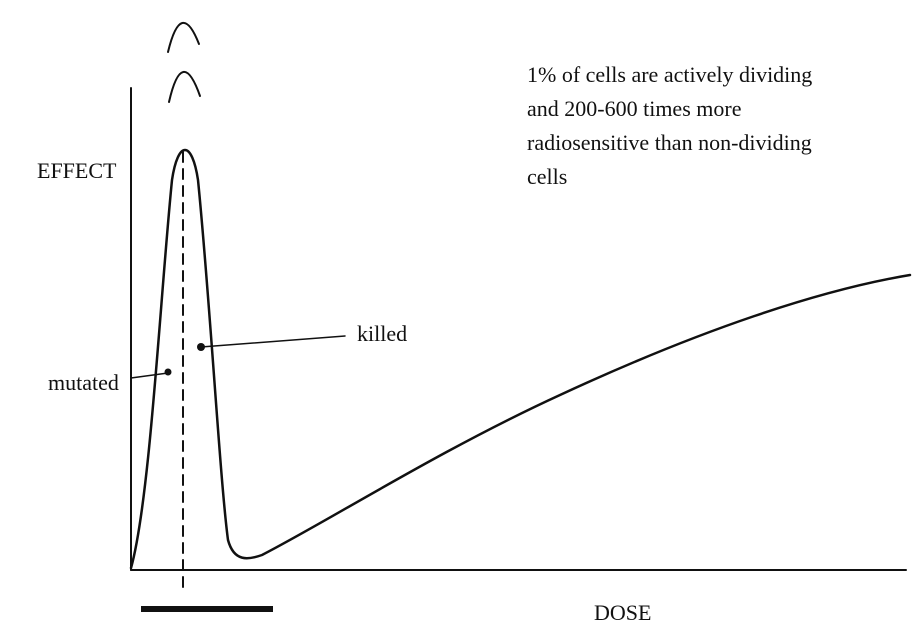  Describe the element at coordinates (77, 170) in the screenshot. I see `y-axis-label: EFFECT` at that location.